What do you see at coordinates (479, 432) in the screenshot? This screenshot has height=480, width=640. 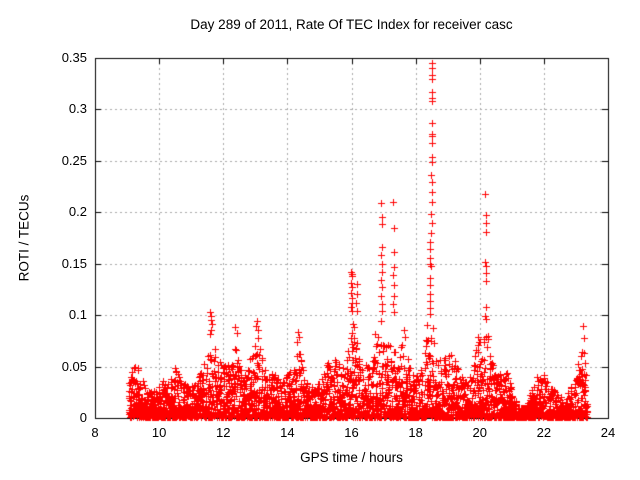 I see `x-tick-label: 20` at bounding box center [479, 432].